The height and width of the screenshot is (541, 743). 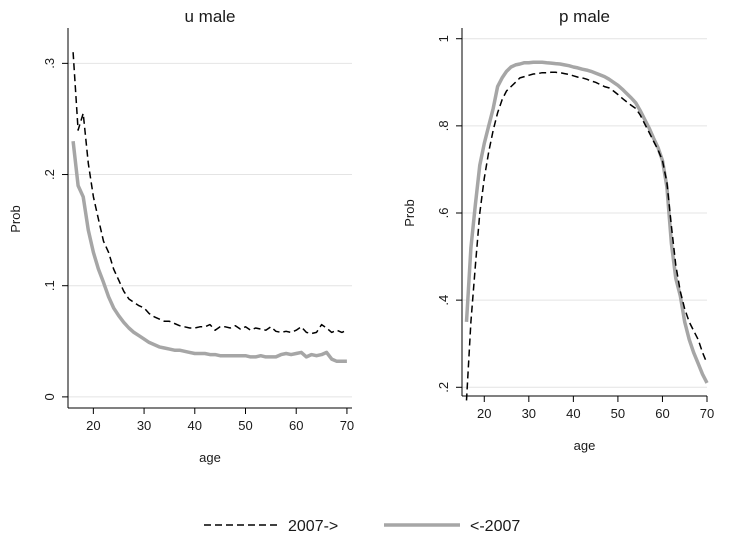 I want to click on chart-title: u male, so click(x=209, y=16).